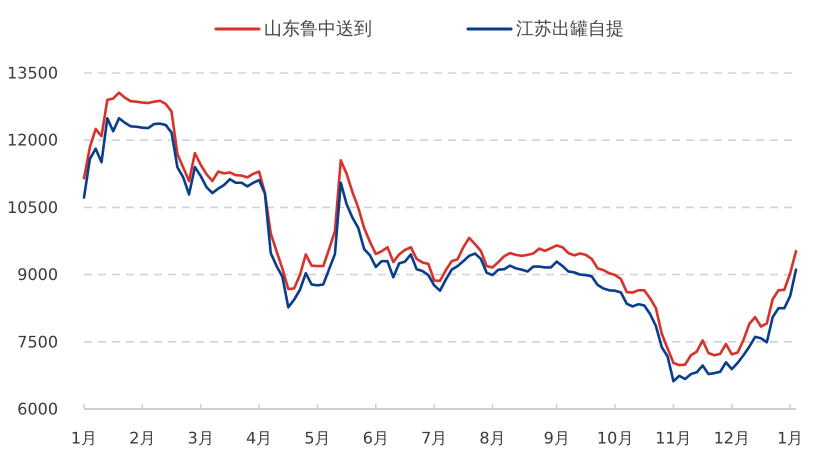 This screenshot has height=460, width=815. I want to click on x-tick-label: 5月, so click(317, 438).